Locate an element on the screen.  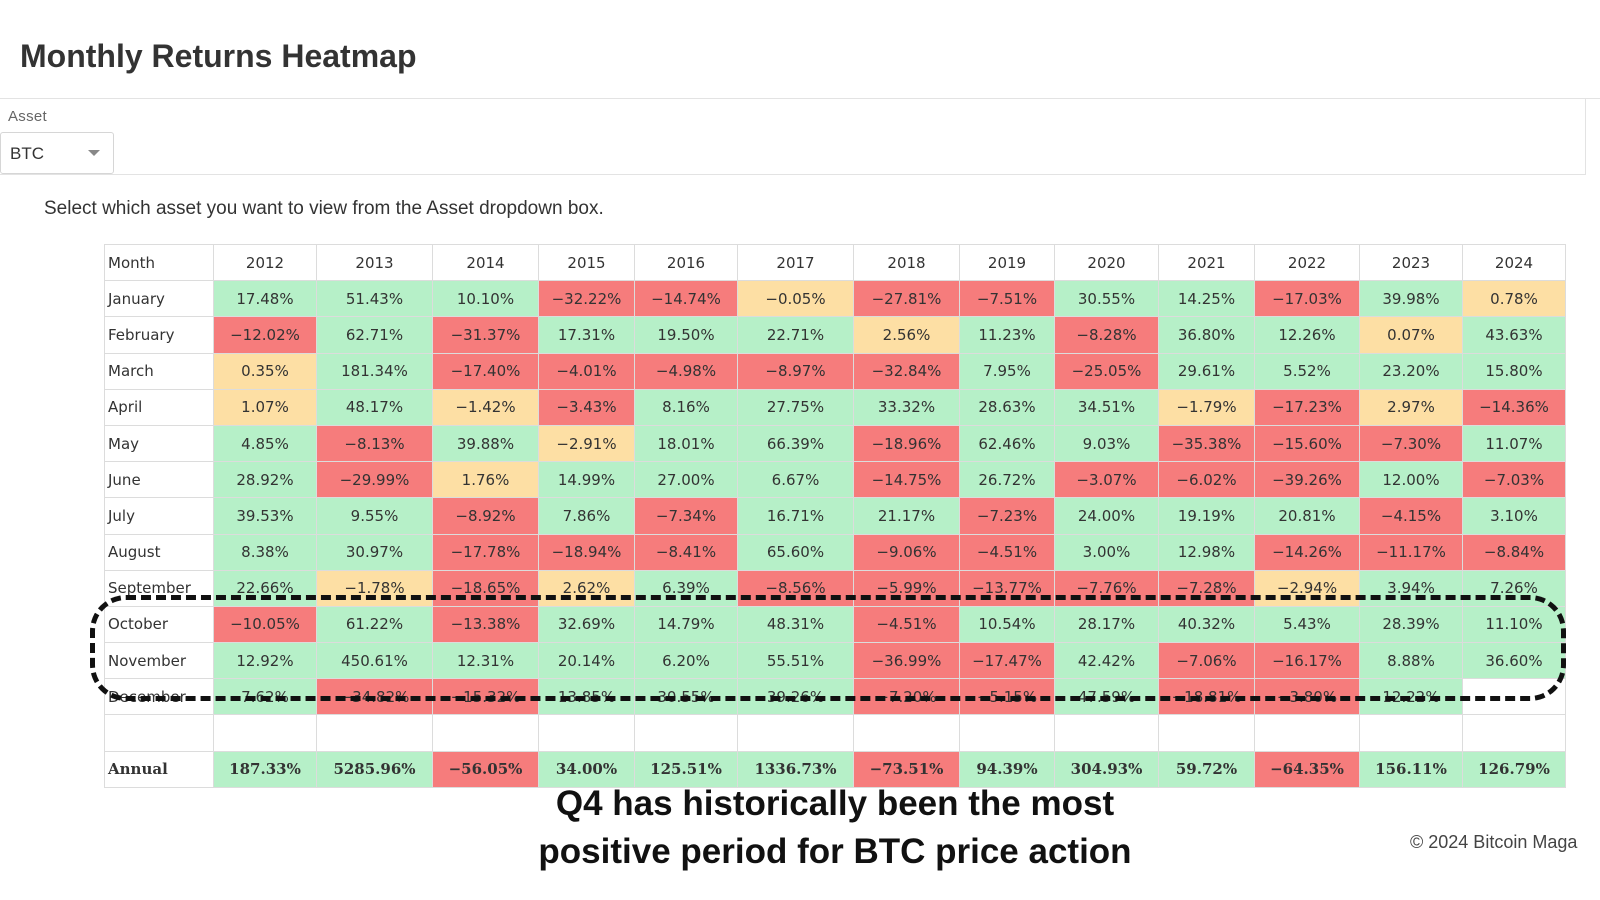
heatmap-cell: 9.55% is located at coordinates (374, 516).